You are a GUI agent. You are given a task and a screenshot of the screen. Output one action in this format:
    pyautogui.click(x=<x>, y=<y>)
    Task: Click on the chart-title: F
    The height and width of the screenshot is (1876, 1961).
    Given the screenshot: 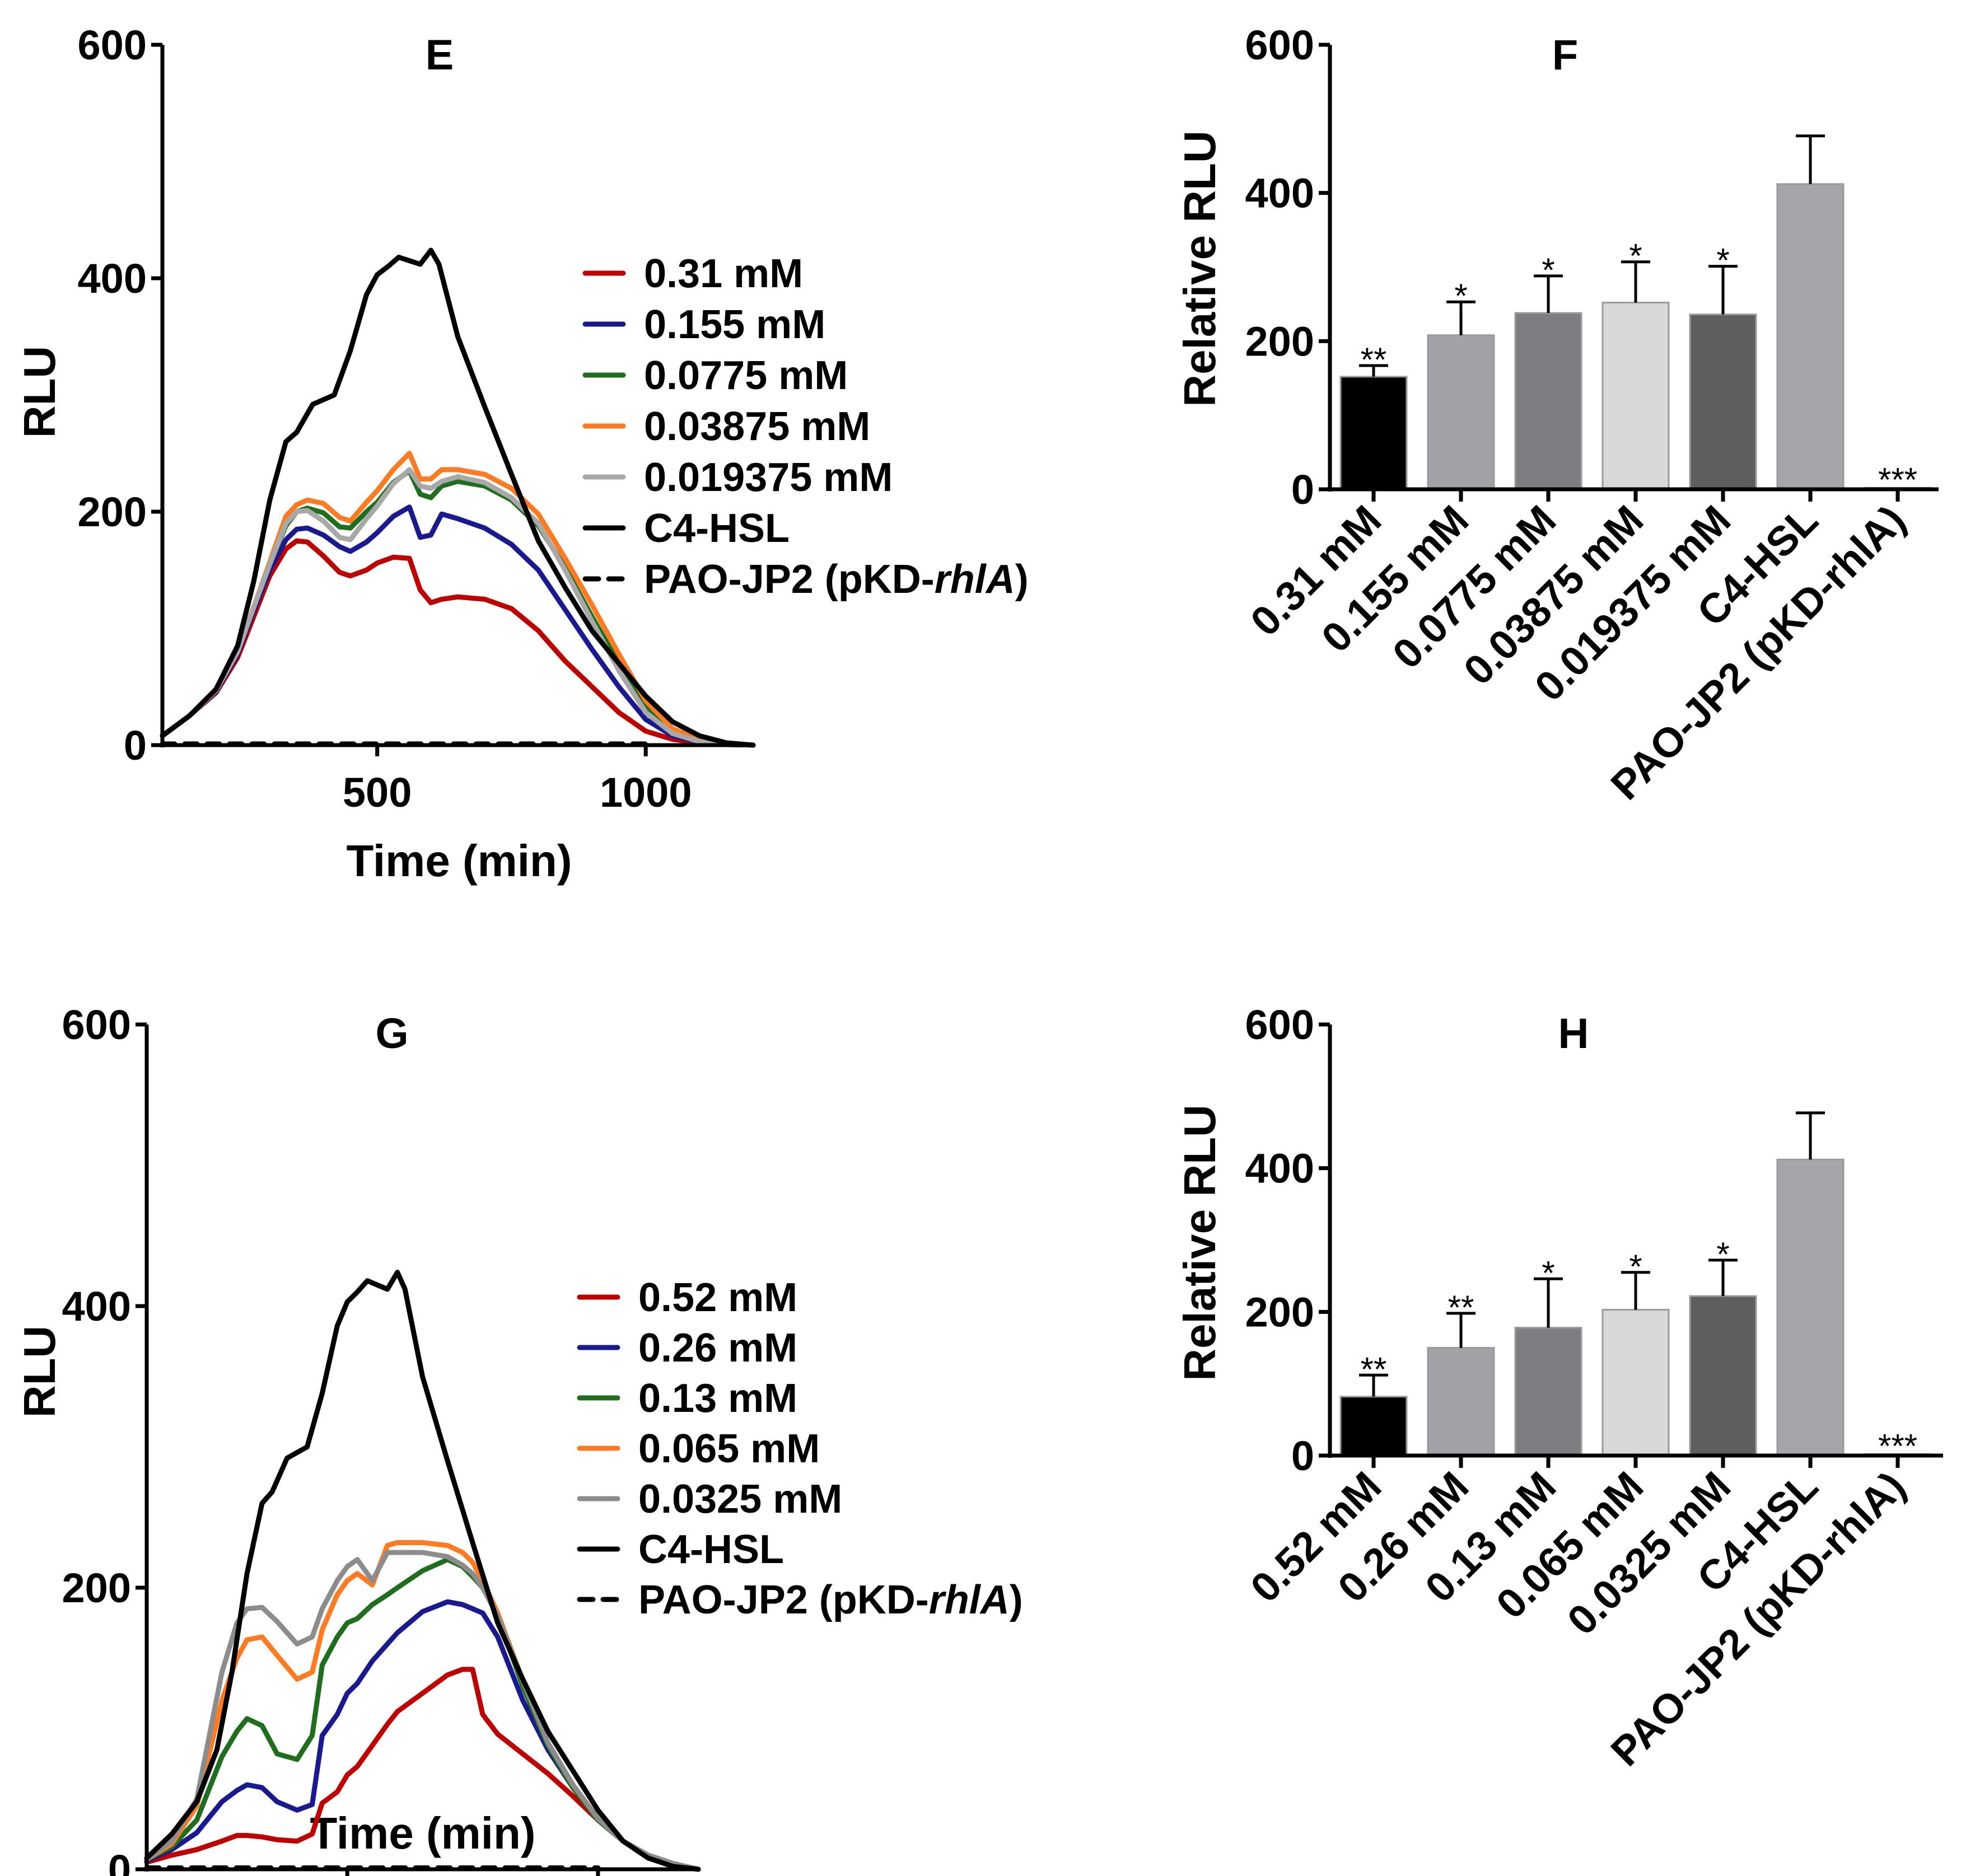 What is the action you would take?
    pyautogui.click(x=1565, y=55)
    